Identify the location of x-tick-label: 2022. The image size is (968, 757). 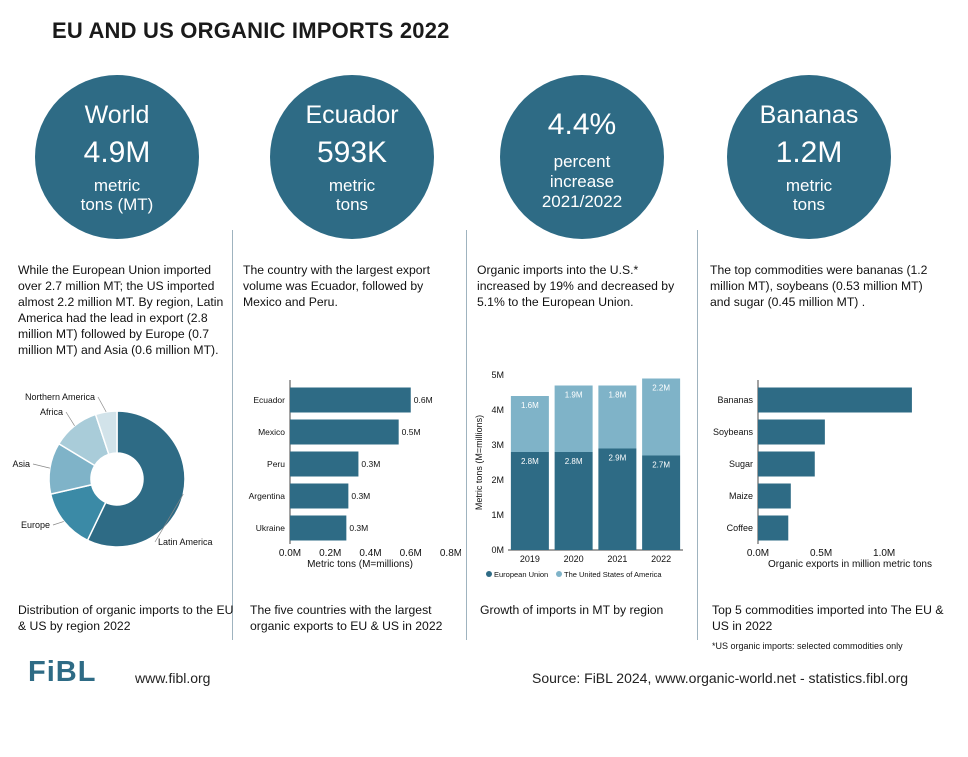
(661, 559).